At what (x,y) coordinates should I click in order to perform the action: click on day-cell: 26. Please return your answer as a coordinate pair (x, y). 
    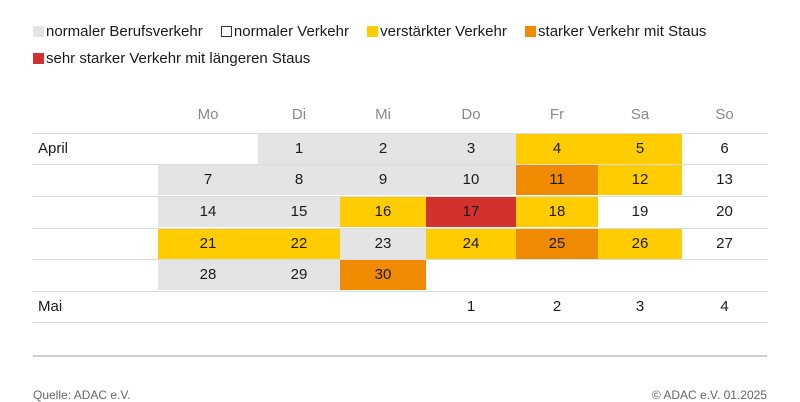
    Looking at the image, I should click on (640, 243).